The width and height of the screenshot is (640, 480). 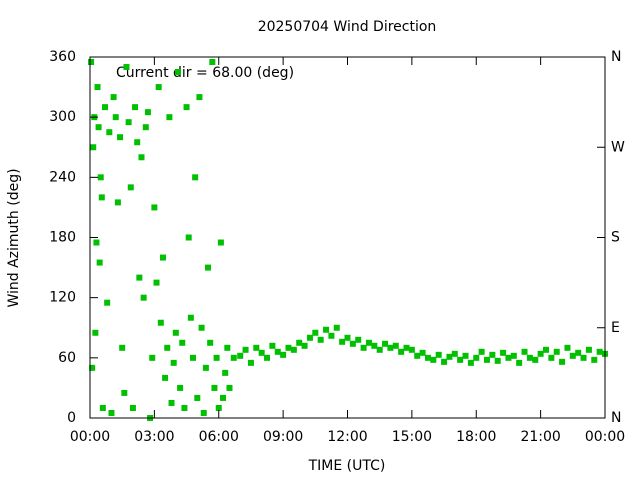 What do you see at coordinates (67, 358) in the screenshot?
I see `y-tick-label: 60` at bounding box center [67, 358].